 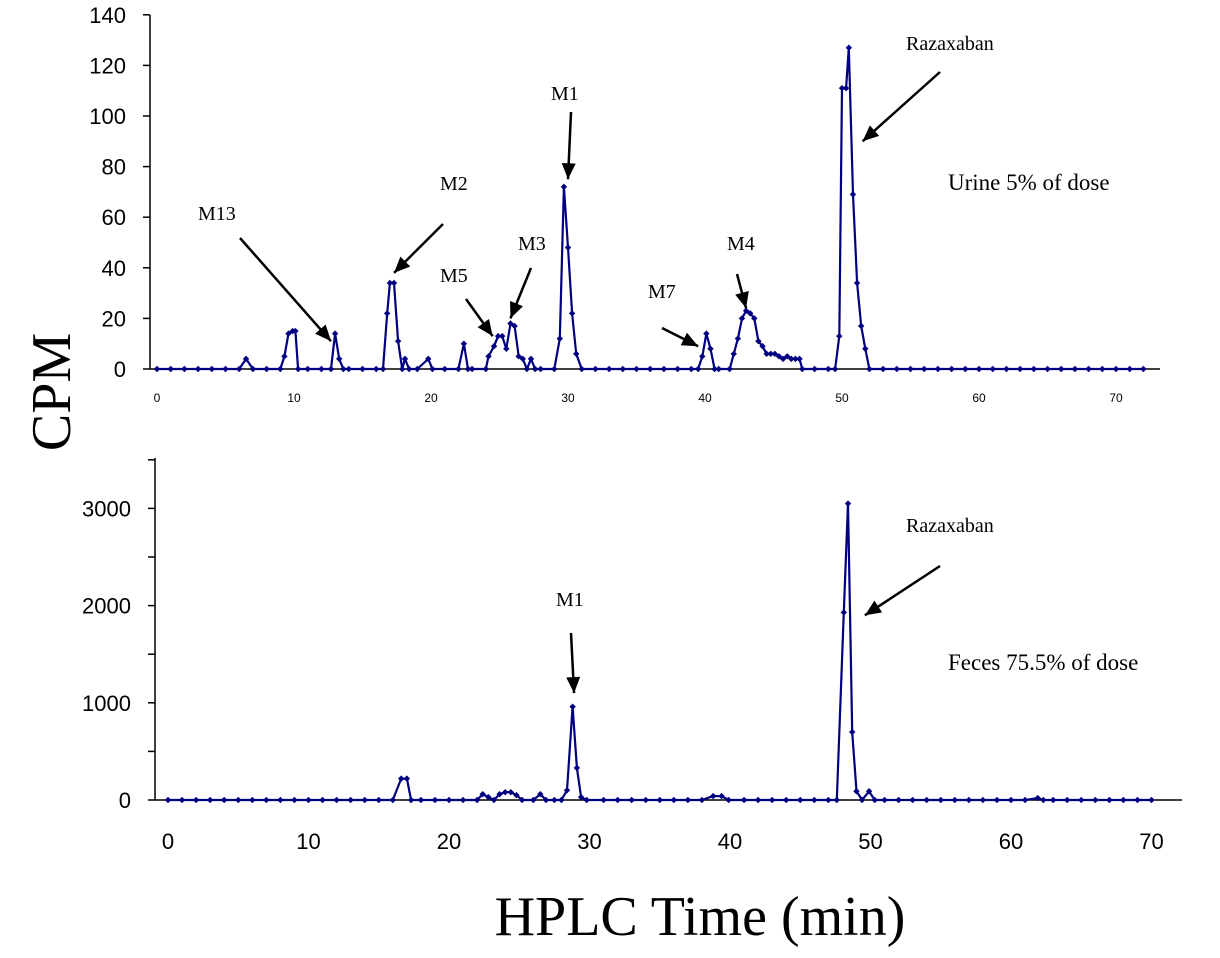 What do you see at coordinates (106, 606) in the screenshot?
I see `y-tick-label: 2000` at bounding box center [106, 606].